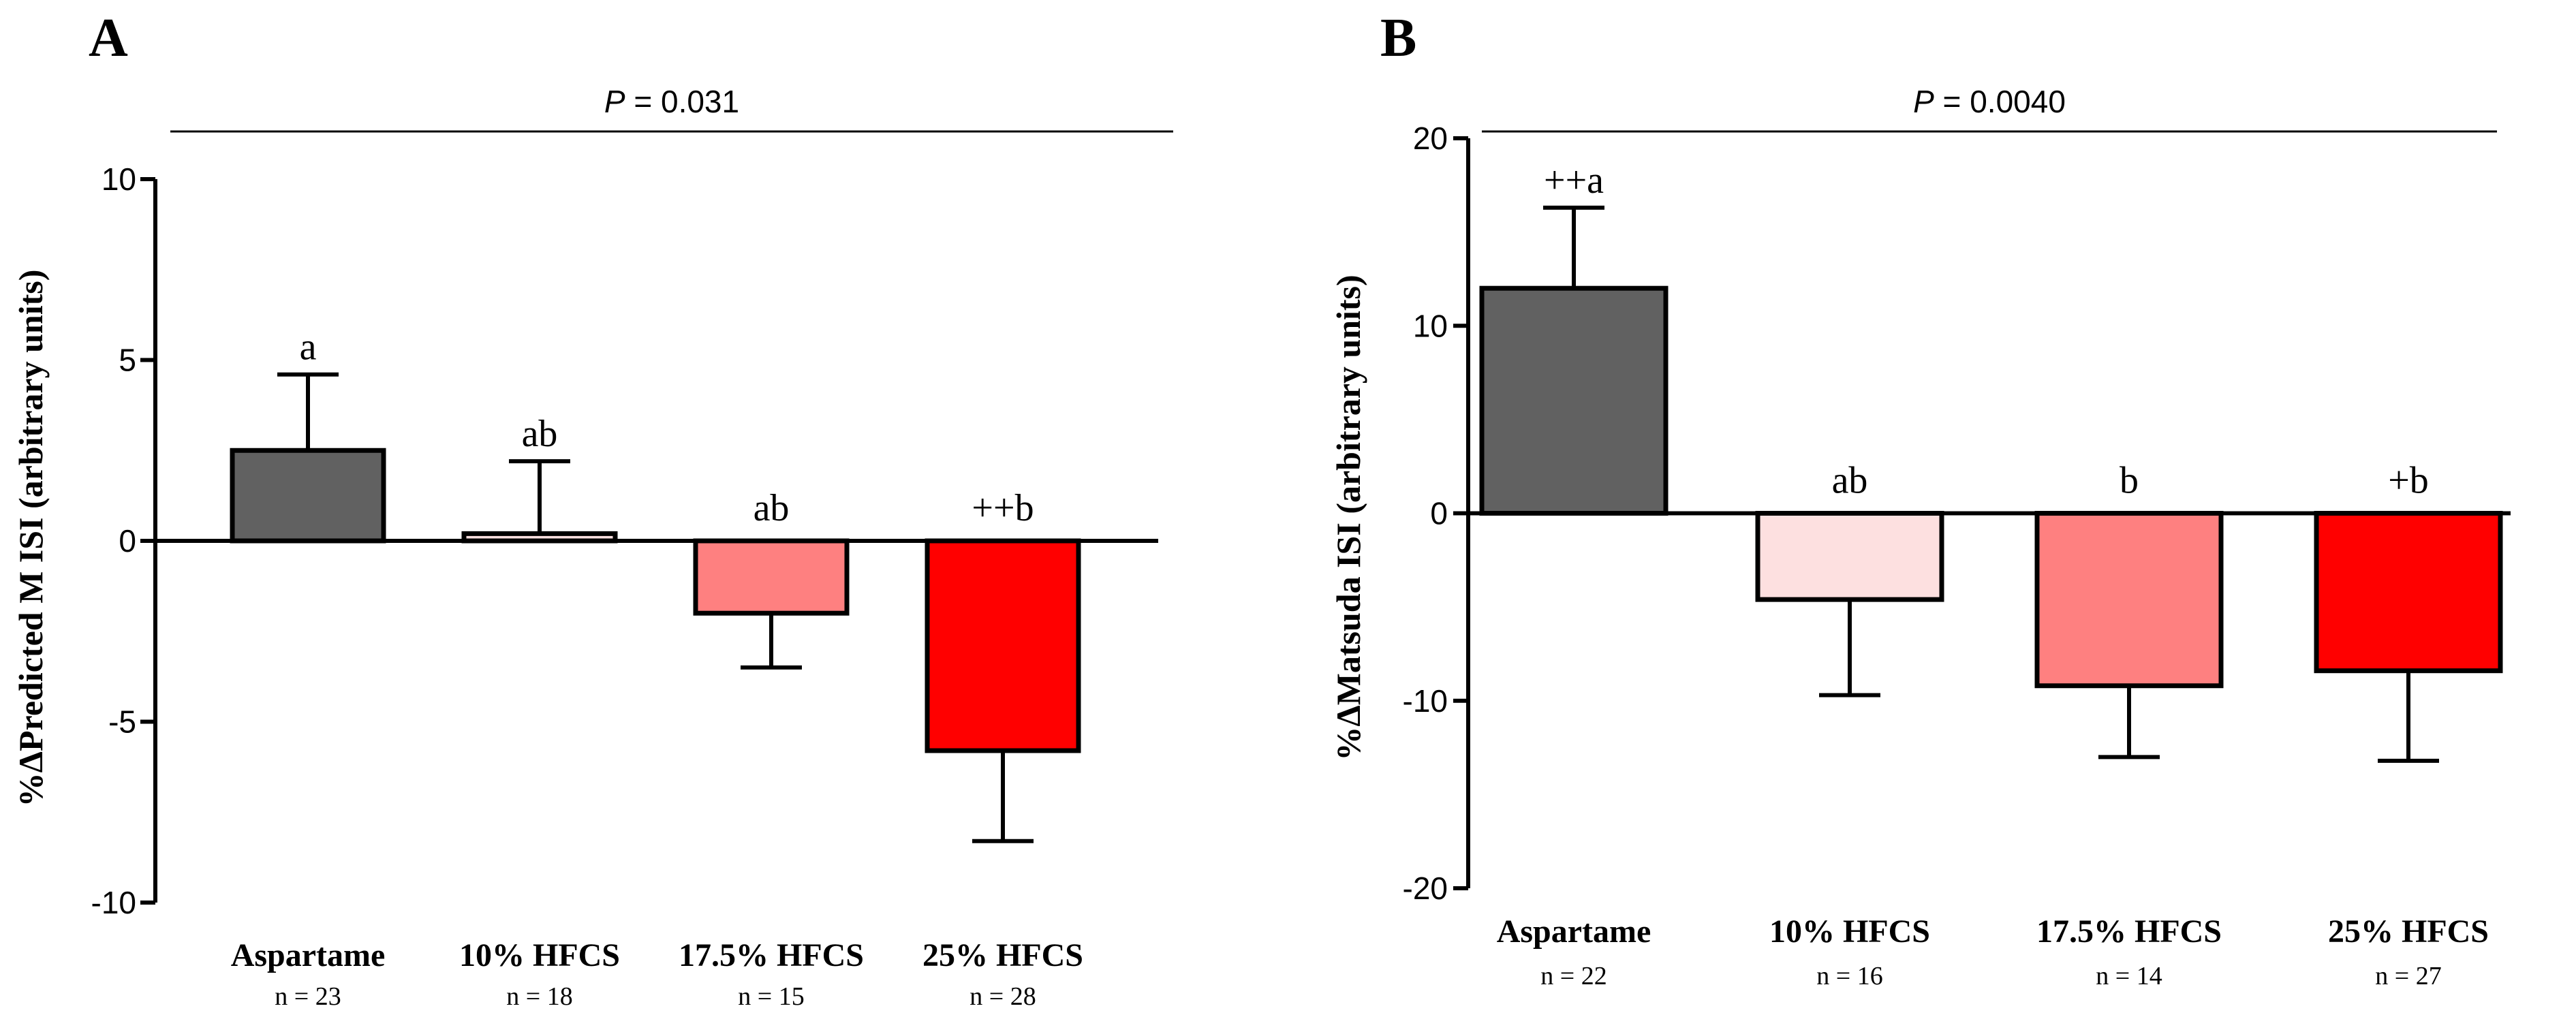 This screenshot has width=2576, height=1017. I want to click on pvalue-text: = 0.031, so click(682, 101).